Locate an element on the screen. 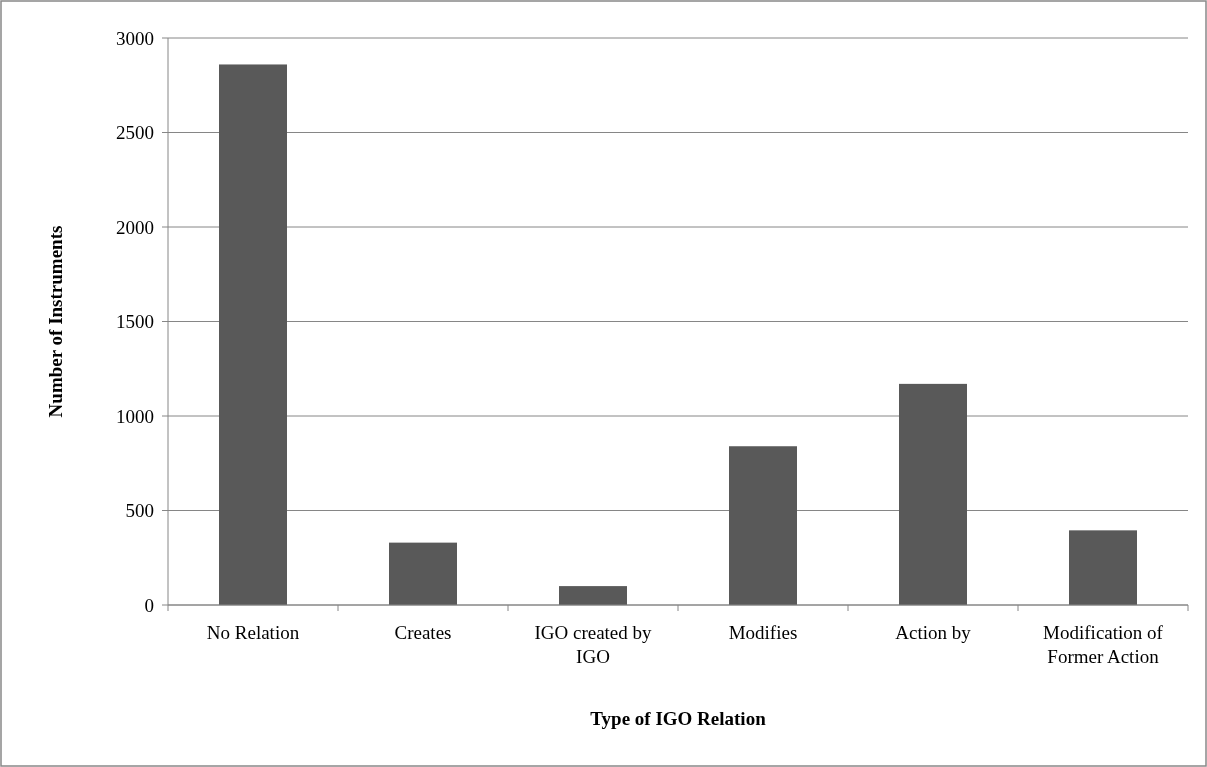 This screenshot has height=767, width=1207. x-tick-label: Action by is located at coordinates (933, 632).